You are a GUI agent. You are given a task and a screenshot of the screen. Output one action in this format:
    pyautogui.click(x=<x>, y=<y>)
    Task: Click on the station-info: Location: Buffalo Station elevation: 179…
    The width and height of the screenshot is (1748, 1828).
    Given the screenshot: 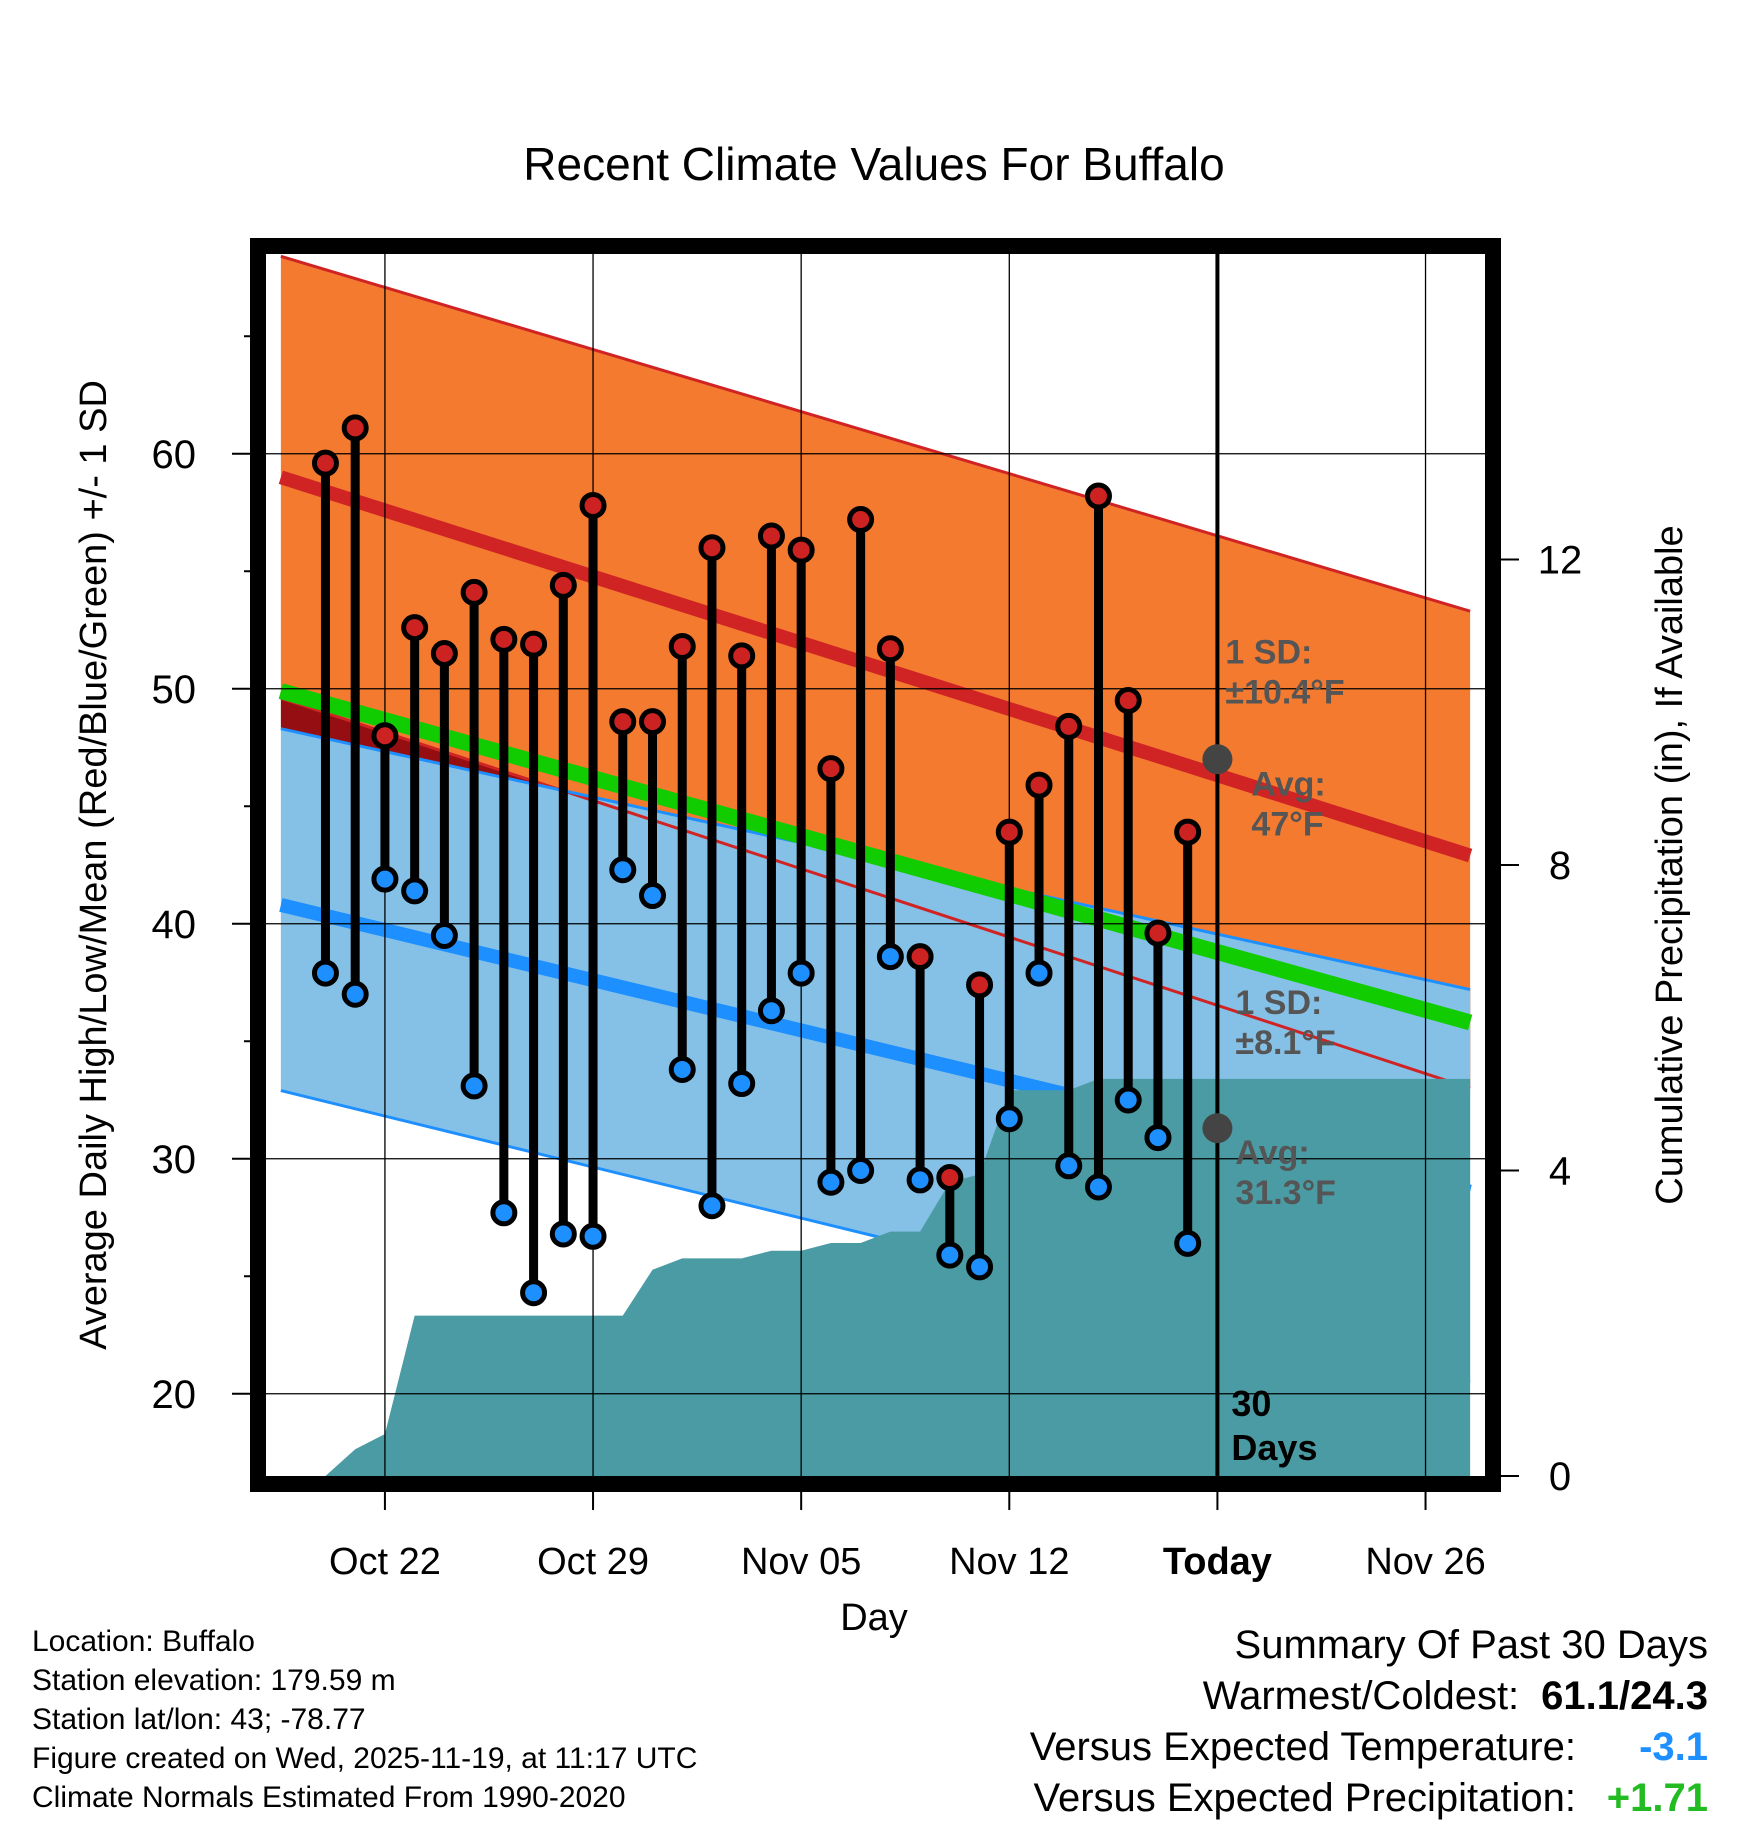 What is the action you would take?
    pyautogui.click(x=364, y=1719)
    